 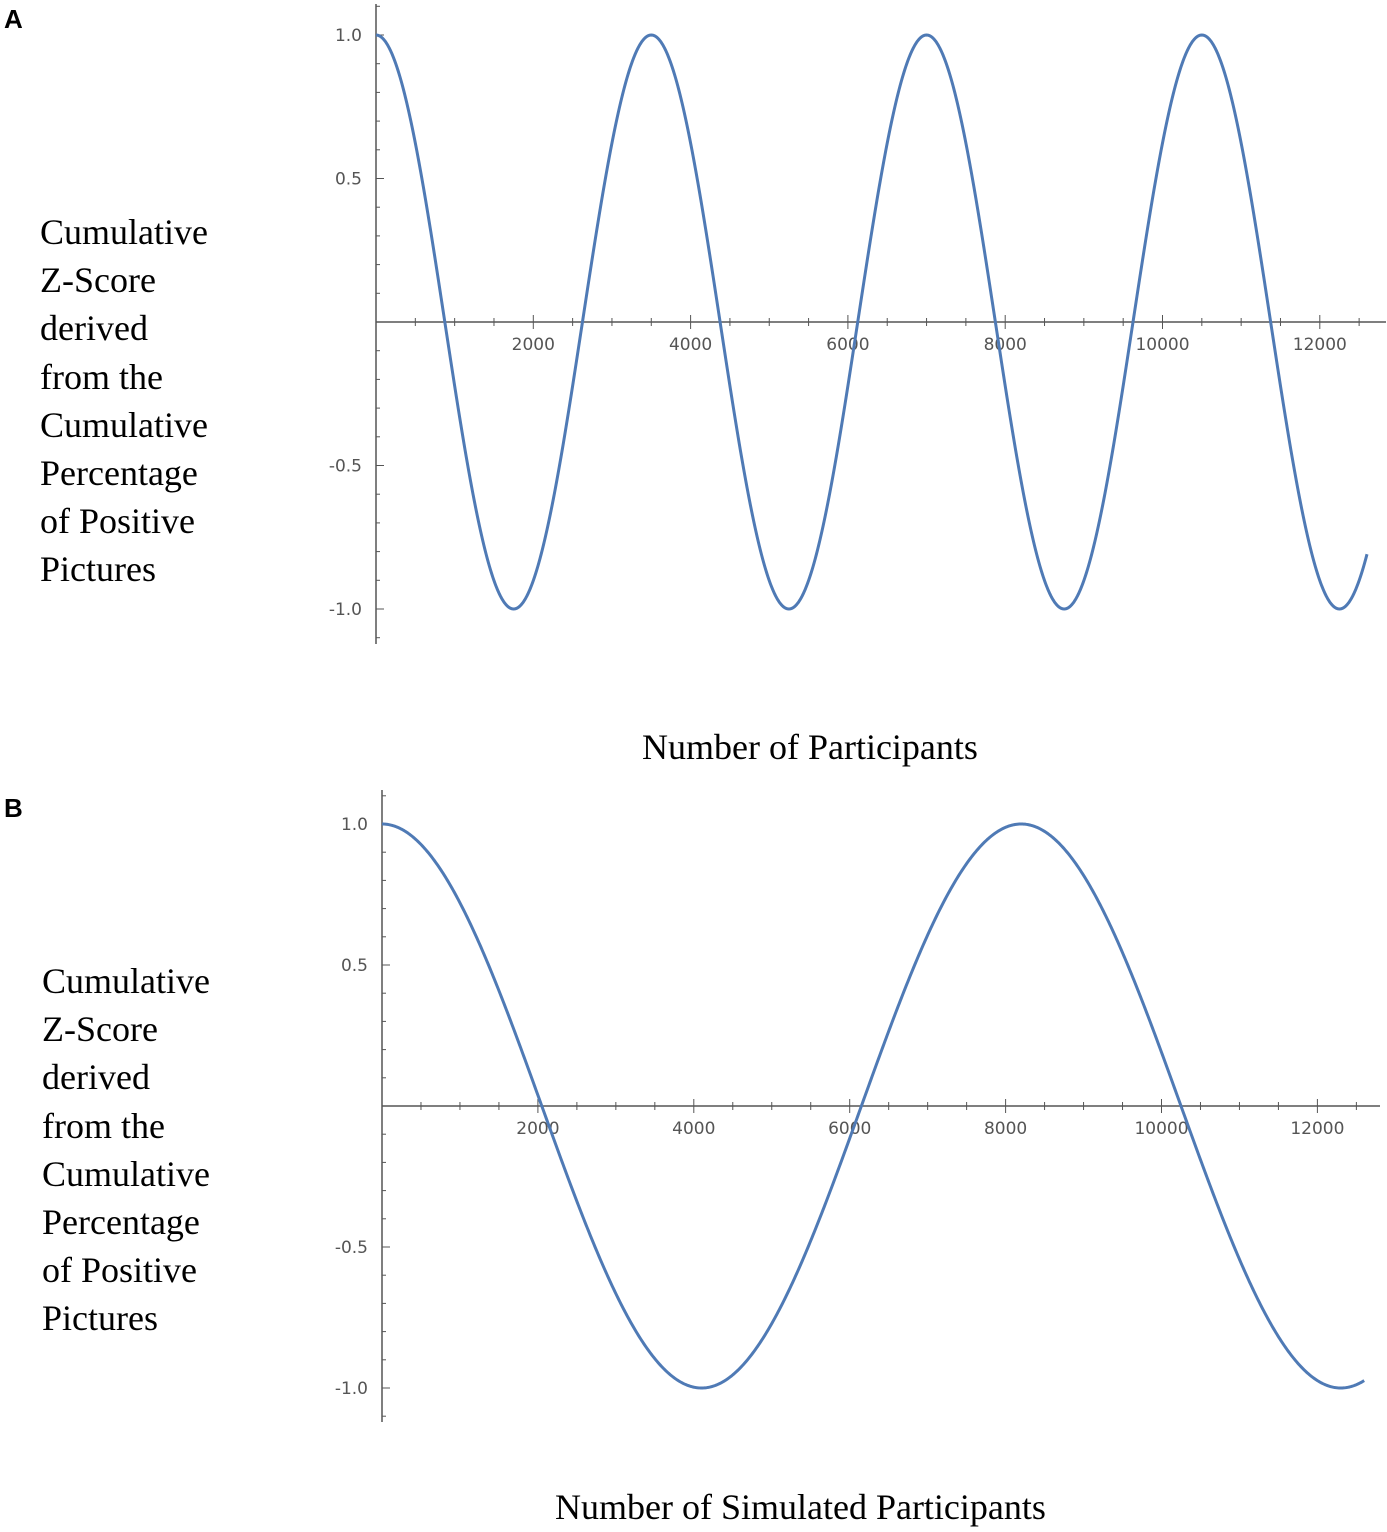 I want to click on panel-a-xlabel: Number of Participants, so click(x=810, y=747).